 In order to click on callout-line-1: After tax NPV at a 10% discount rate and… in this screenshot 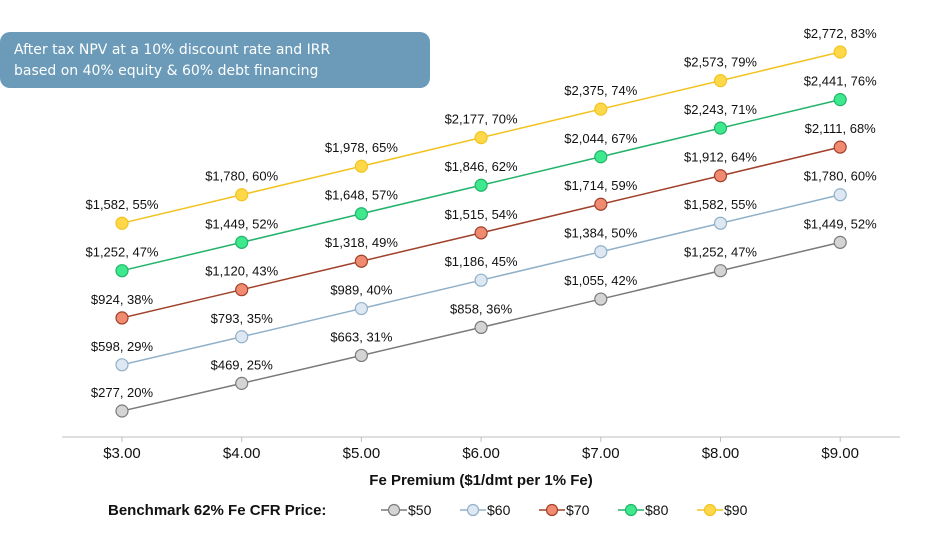, I will do `click(172, 50)`.